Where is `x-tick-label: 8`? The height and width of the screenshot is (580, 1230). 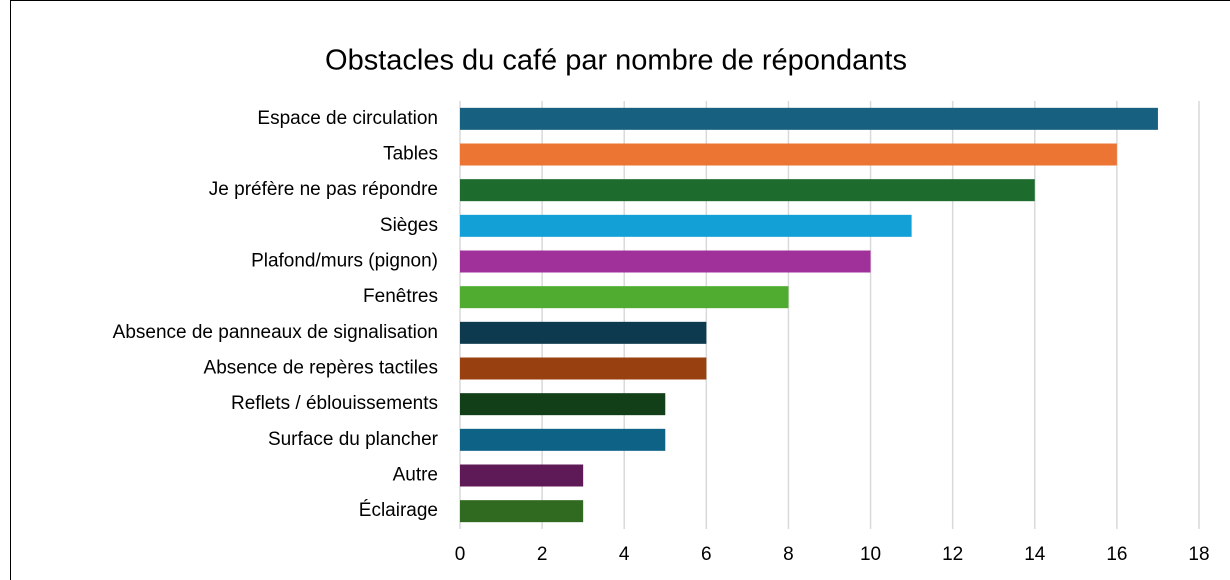 x-tick-label: 8 is located at coordinates (788, 554).